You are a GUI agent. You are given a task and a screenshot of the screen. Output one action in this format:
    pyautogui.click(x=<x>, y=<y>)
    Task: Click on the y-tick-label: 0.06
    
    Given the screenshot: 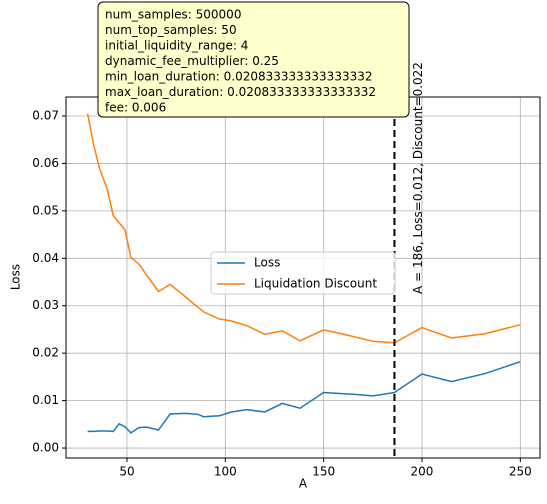 What is the action you would take?
    pyautogui.click(x=45, y=163)
    